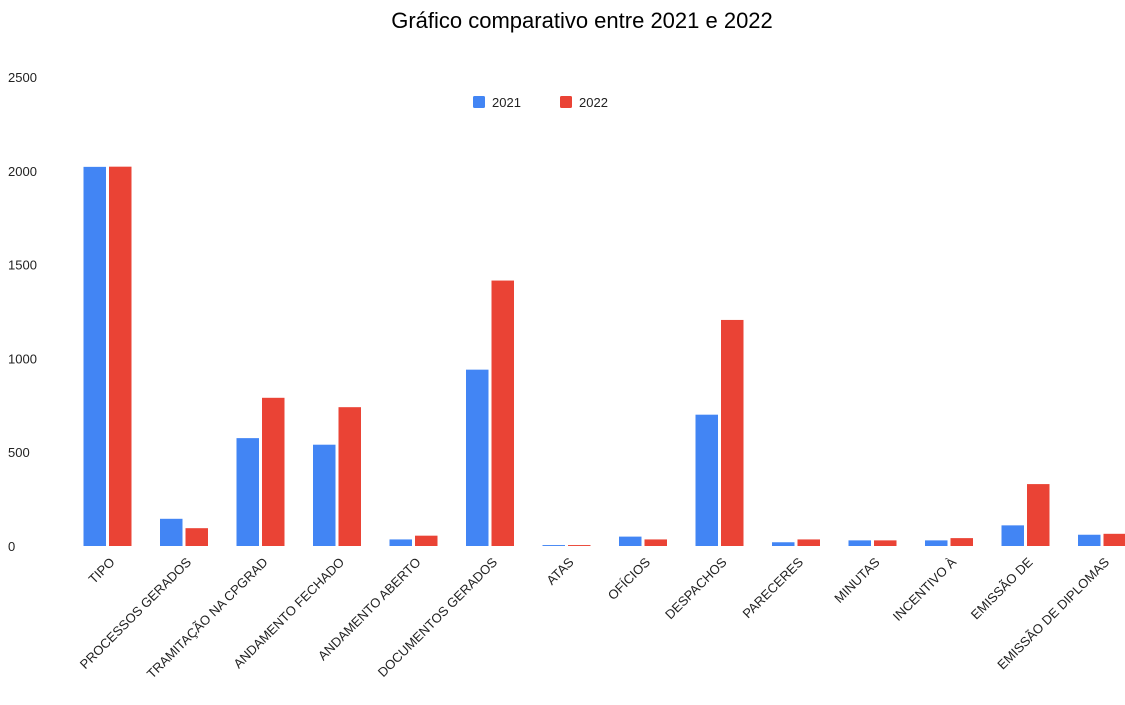 This screenshot has height=705, width=1125. I want to click on y-tick-label: 2500, so click(22, 77).